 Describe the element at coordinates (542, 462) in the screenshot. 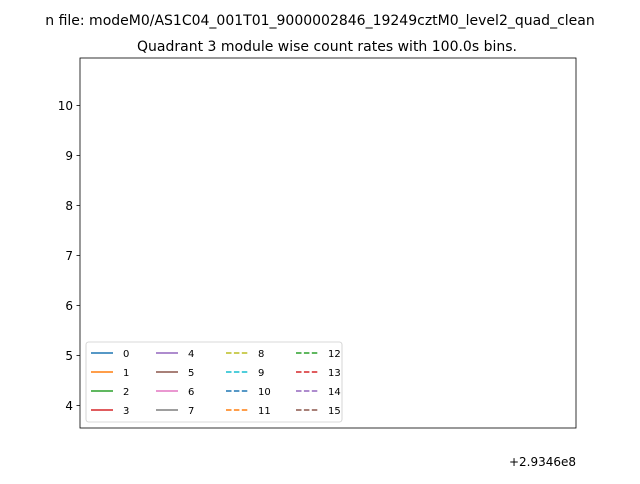

I see `x-axis-offset-label: +2.9346e8` at that location.